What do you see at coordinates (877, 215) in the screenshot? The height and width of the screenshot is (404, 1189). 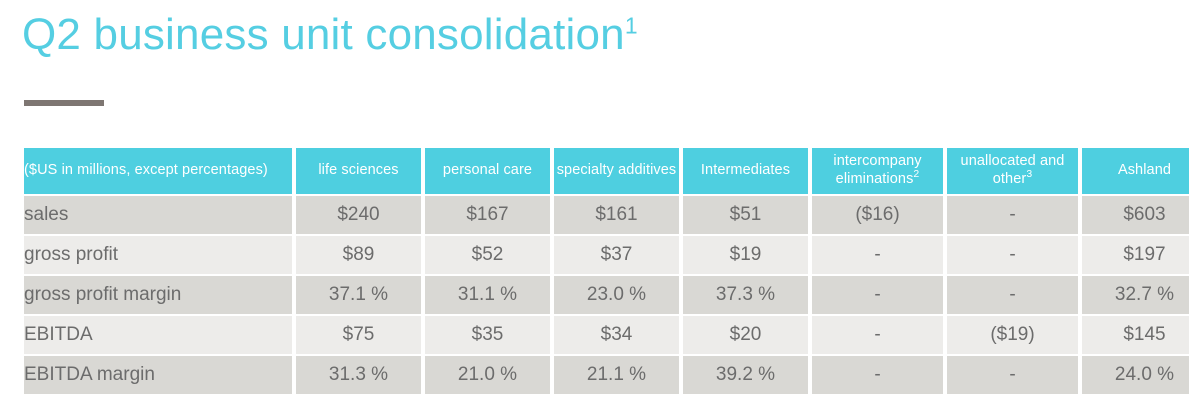 I see `cell-sales-intercompany-eliminations: ($16)` at bounding box center [877, 215].